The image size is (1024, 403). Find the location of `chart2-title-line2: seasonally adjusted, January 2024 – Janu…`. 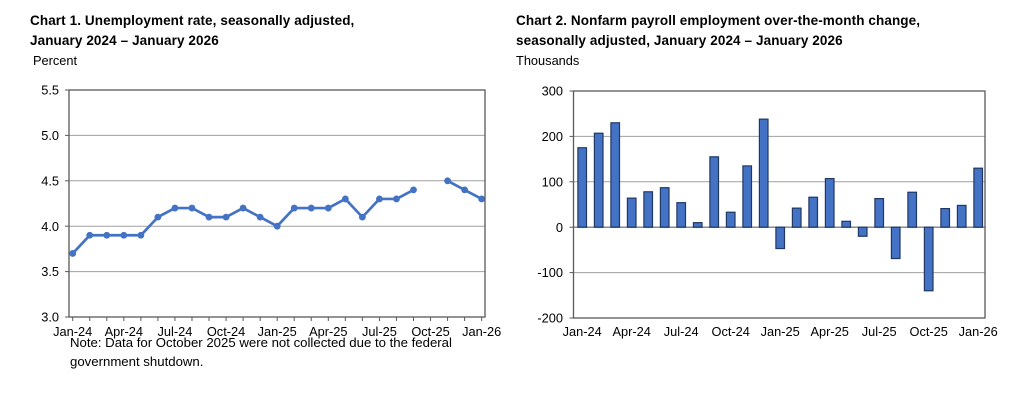

chart2-title-line2: seasonally adjusted, January 2024 – Janu… is located at coordinates (679, 40).